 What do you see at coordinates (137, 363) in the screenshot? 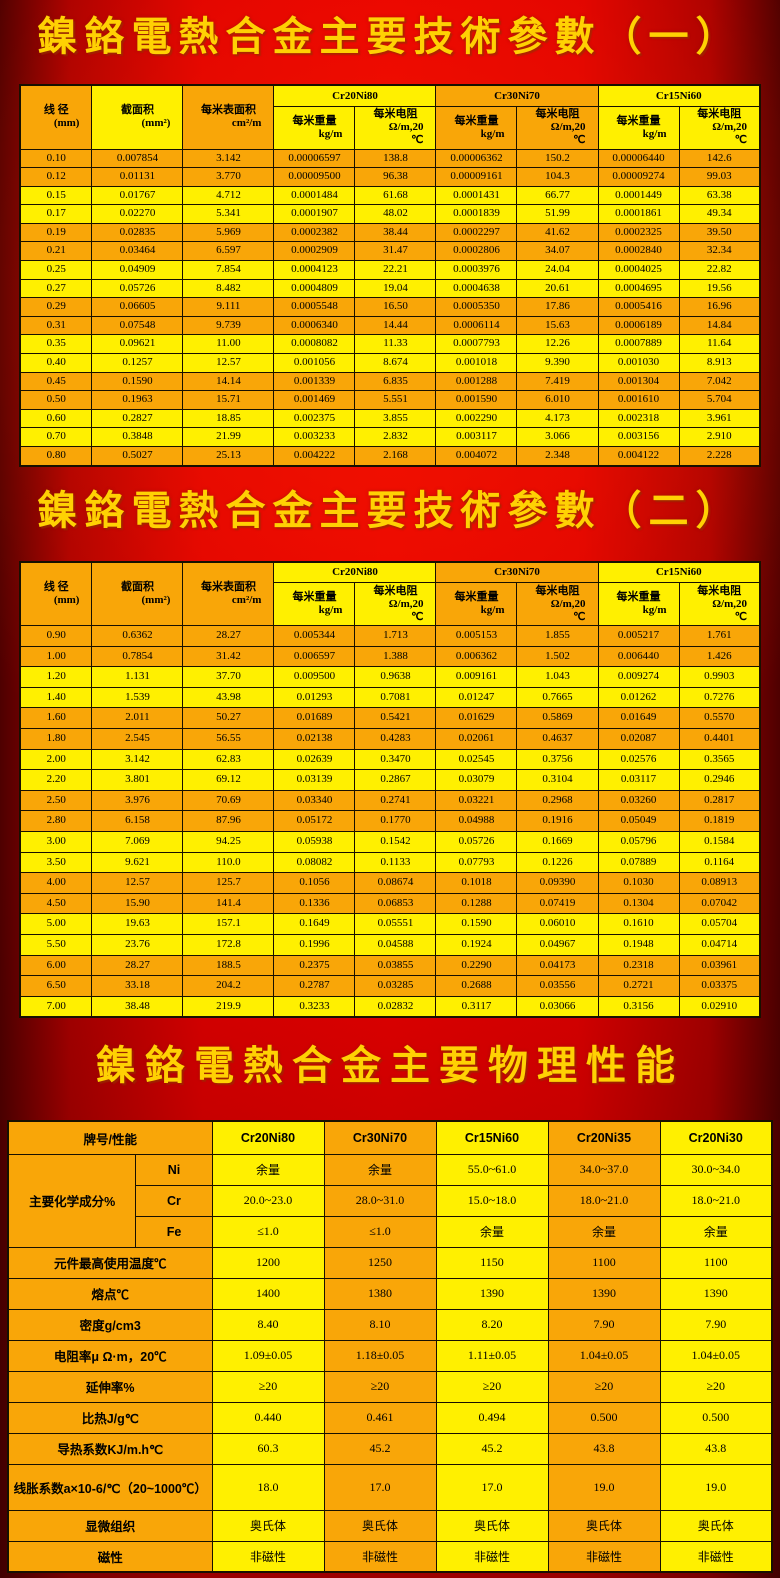
I see `value-cell: 0.1257` at bounding box center [137, 363].